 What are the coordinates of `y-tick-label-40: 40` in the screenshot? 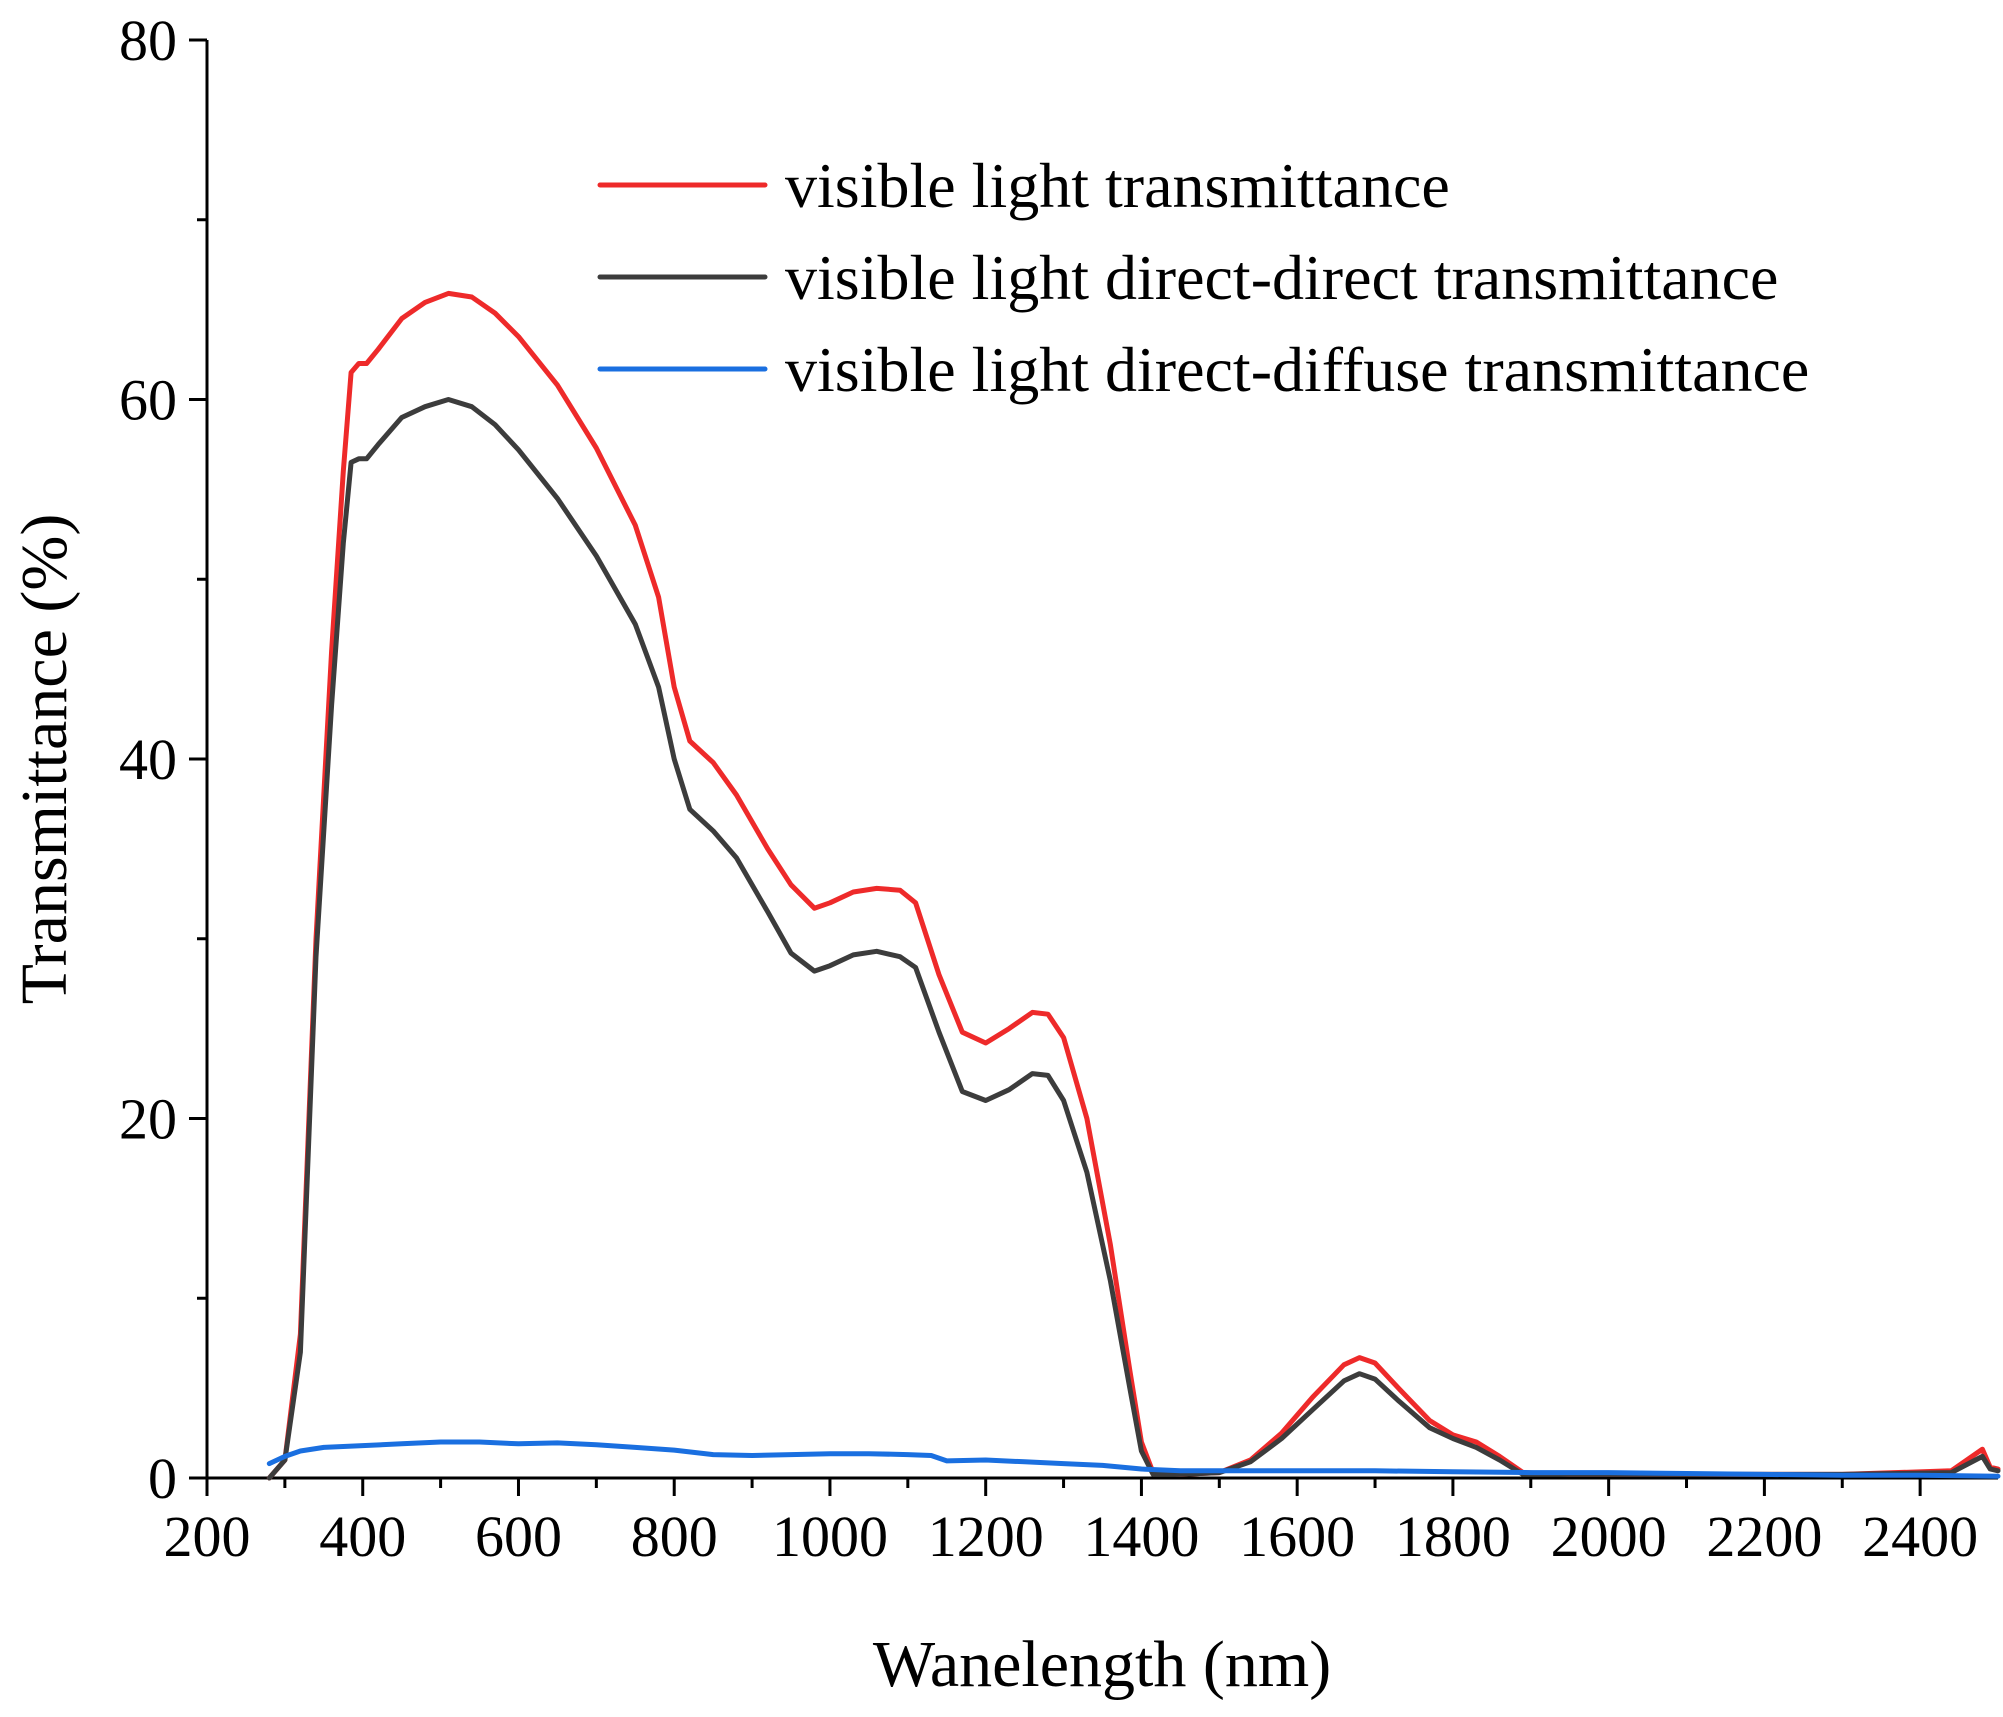 It's located at (148, 759).